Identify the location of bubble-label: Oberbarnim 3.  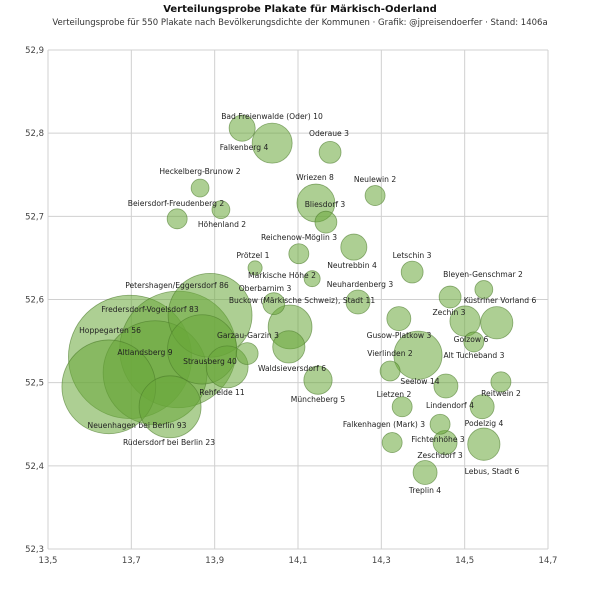
(265, 288).